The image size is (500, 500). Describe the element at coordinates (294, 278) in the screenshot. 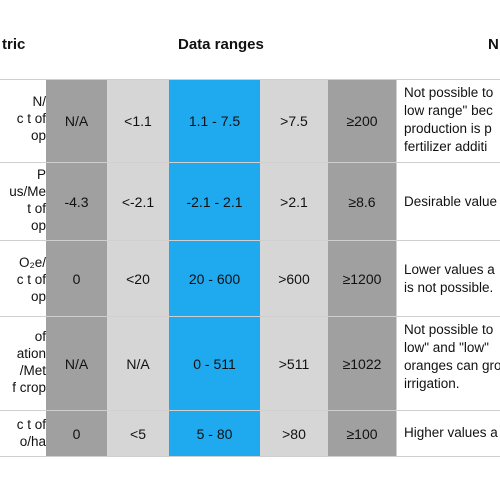

I see `value-high: >600` at that location.